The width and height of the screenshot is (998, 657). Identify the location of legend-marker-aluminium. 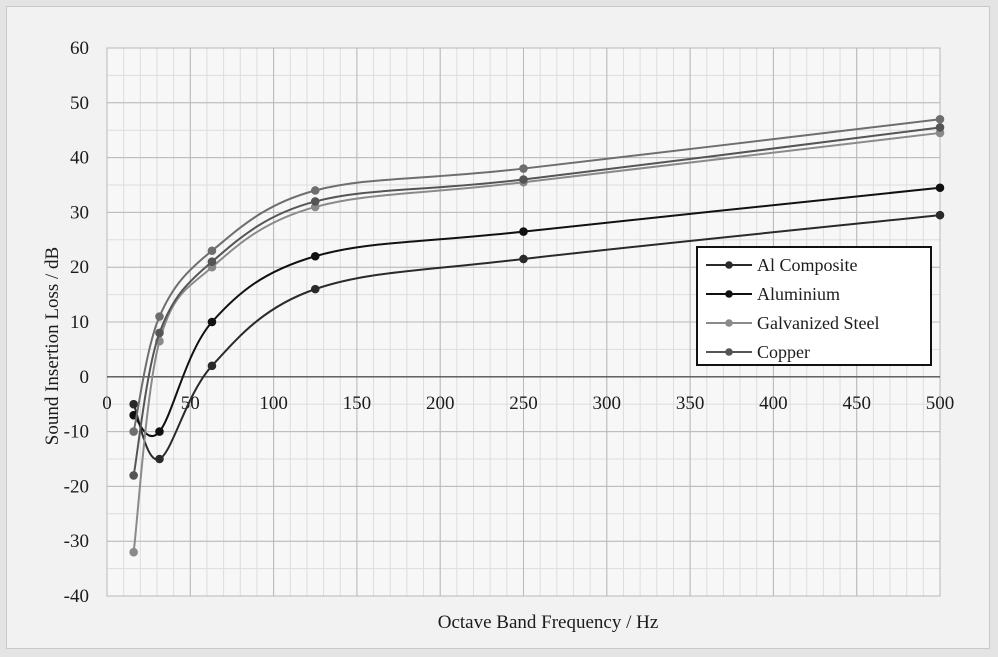
(729, 294).